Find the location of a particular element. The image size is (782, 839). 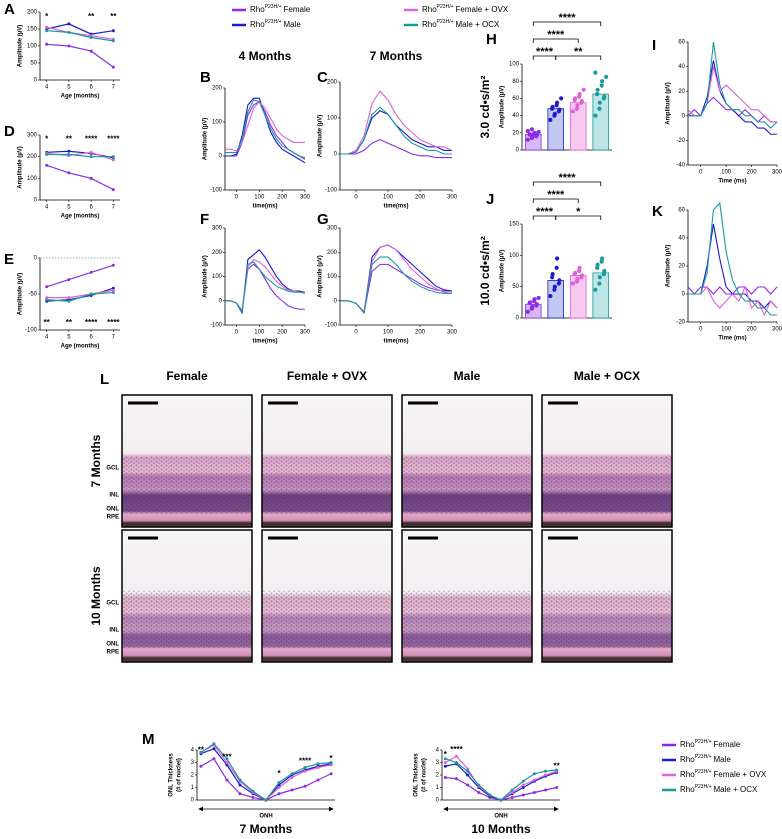

y-tick-label: 20 is located at coordinates (681, 92).